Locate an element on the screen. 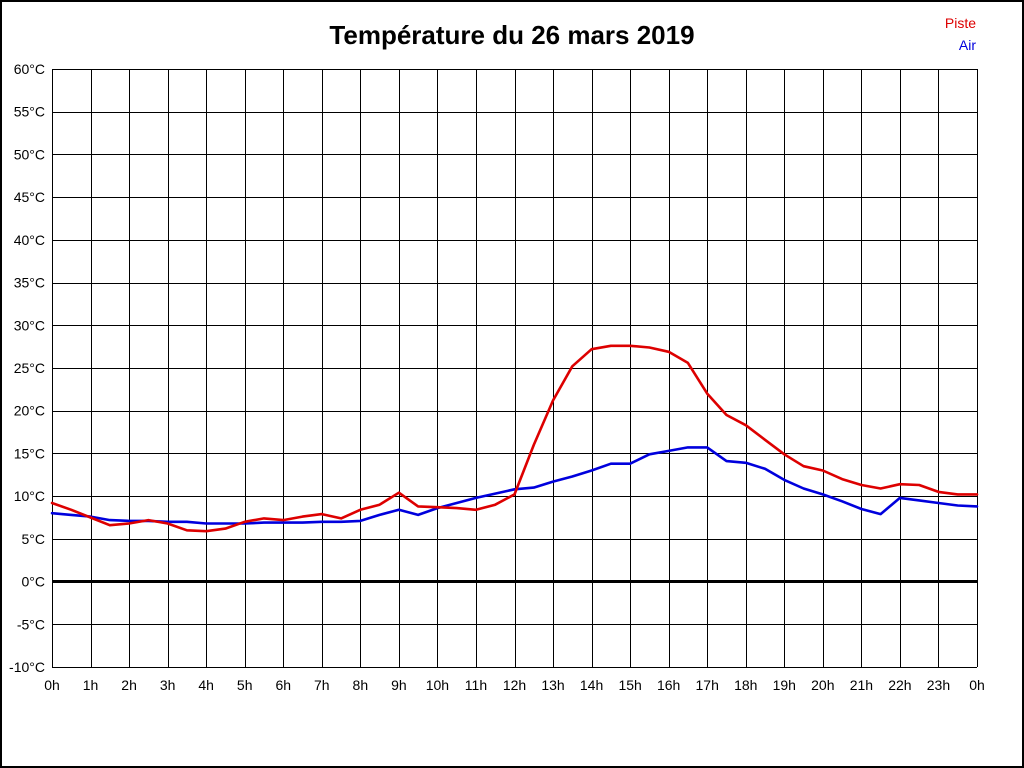  y-axis-label: 15°C is located at coordinates (29, 453).